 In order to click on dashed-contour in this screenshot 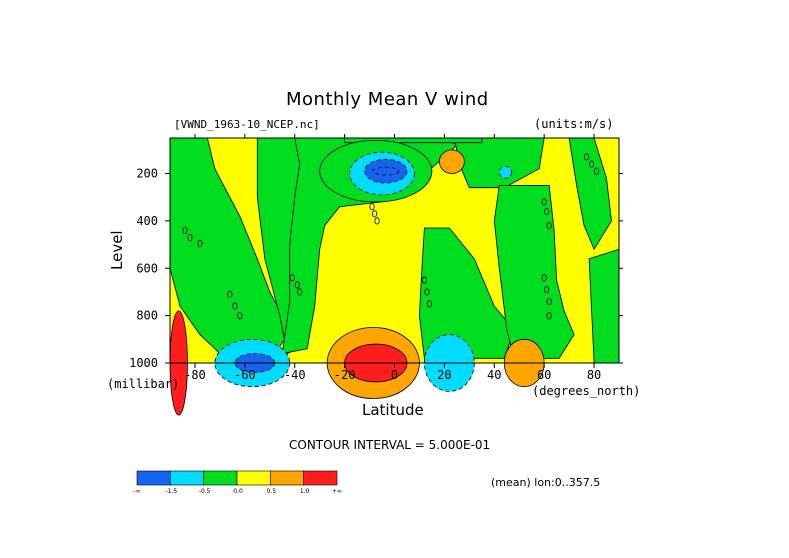, I will do `click(386, 171)`.